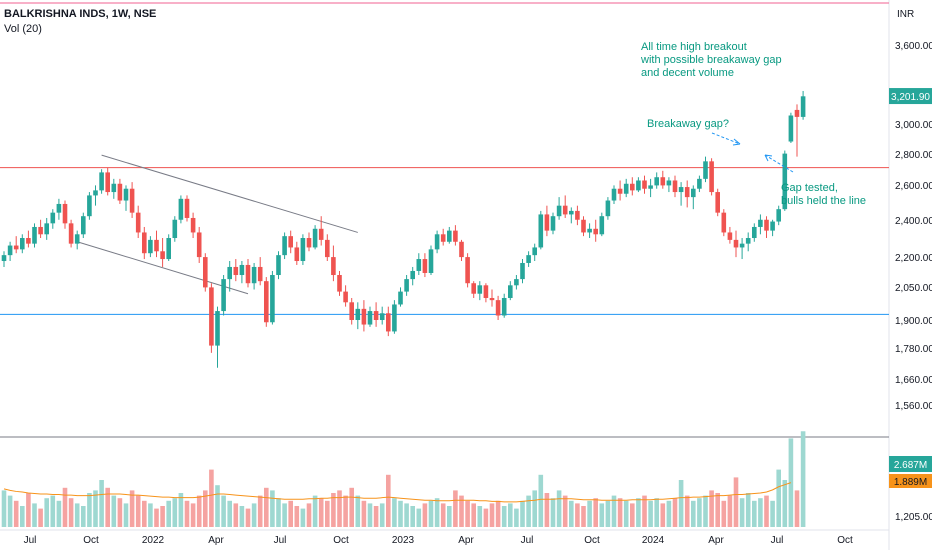 The image size is (932, 550). What do you see at coordinates (23, 29) in the screenshot?
I see `volume-indicator-label: Vol (20)` at bounding box center [23, 29].